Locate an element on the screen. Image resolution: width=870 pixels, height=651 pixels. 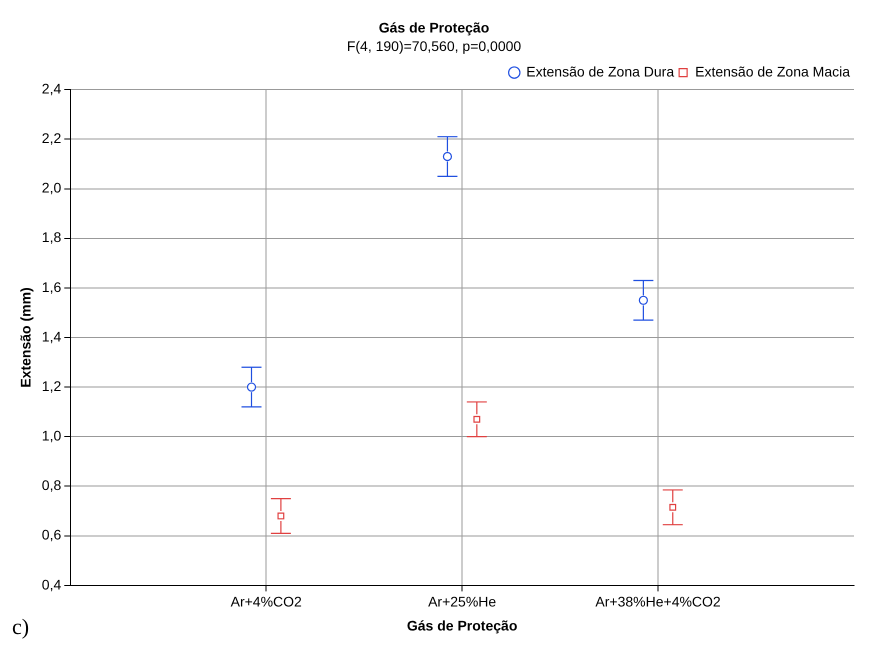
chart-title: Gás de Proteção is located at coordinates (434, 27).